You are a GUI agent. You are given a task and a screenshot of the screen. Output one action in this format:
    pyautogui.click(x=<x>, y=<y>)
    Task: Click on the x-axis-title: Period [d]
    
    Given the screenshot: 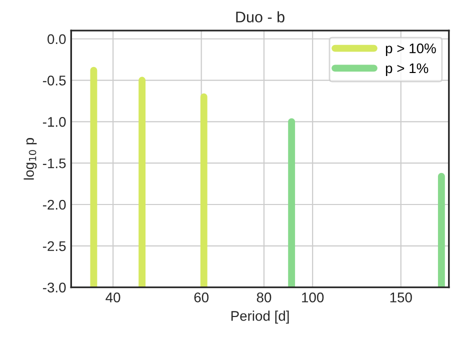 What is the action you would take?
    pyautogui.click(x=260, y=317)
    